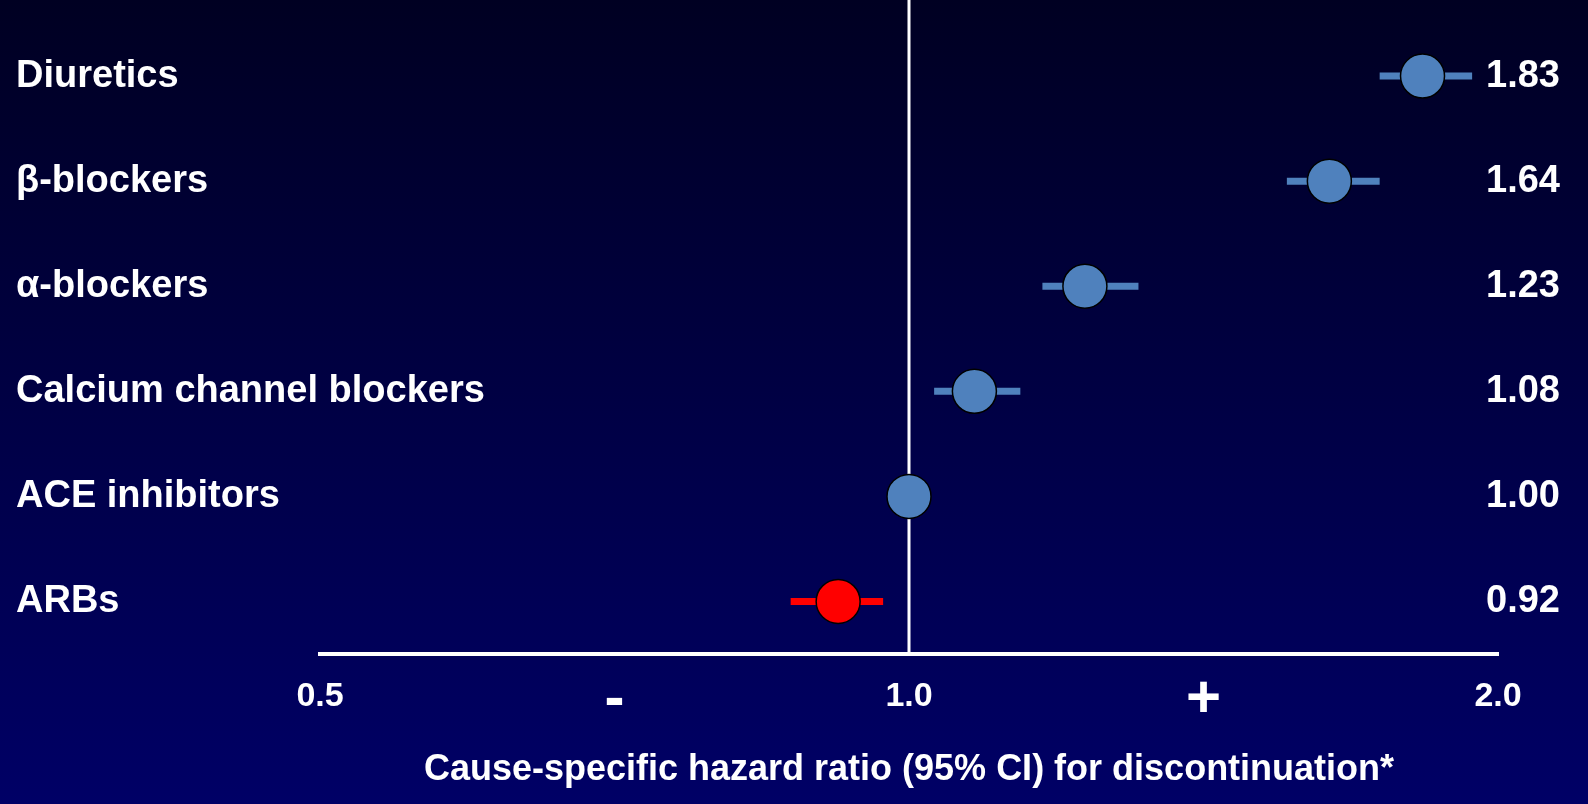 This screenshot has height=804, width=1588. Describe the element at coordinates (909, 768) in the screenshot. I see `x-axis-title: Cause-specific hazard ratio (95% CI) for discontinuation*` at that location.